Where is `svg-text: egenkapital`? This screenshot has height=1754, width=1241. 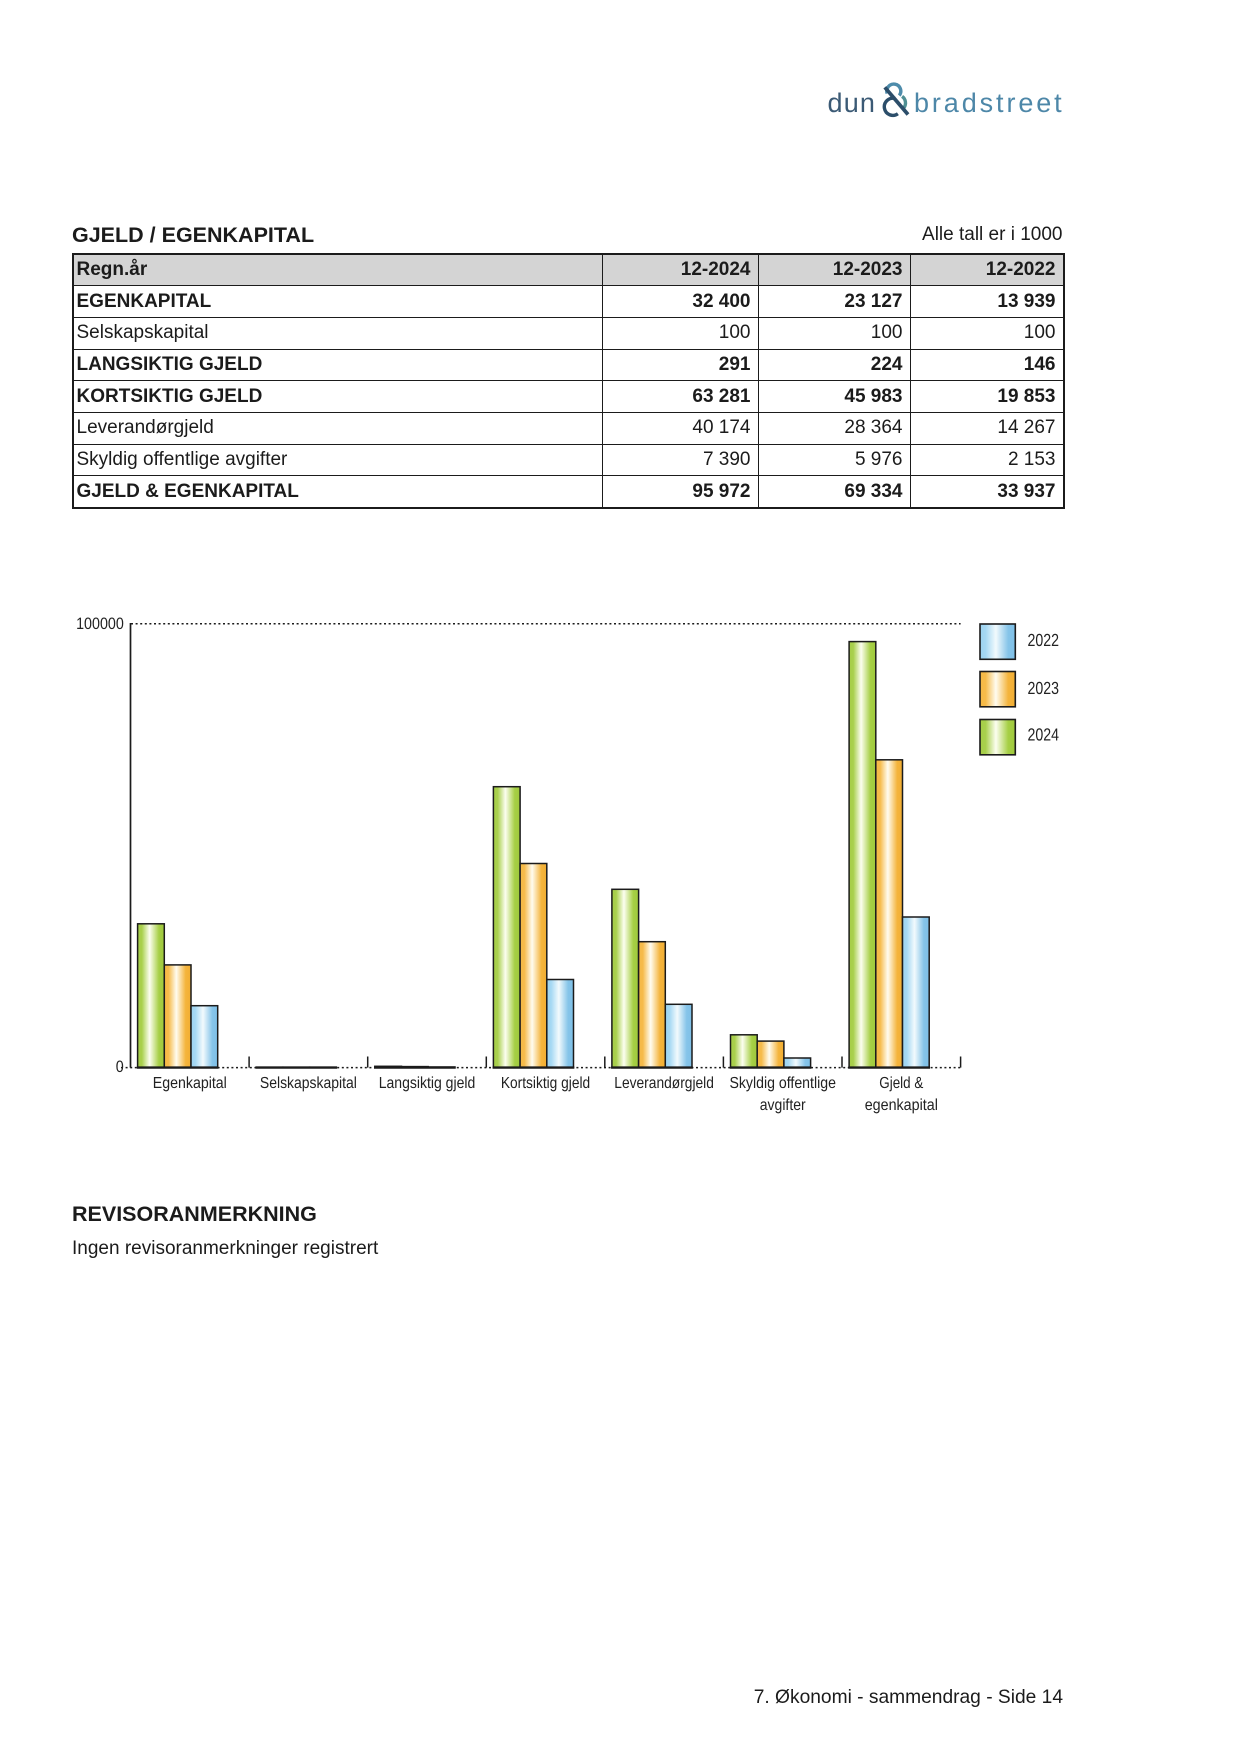 svg-text: egenkapital is located at coordinates (901, 1105).